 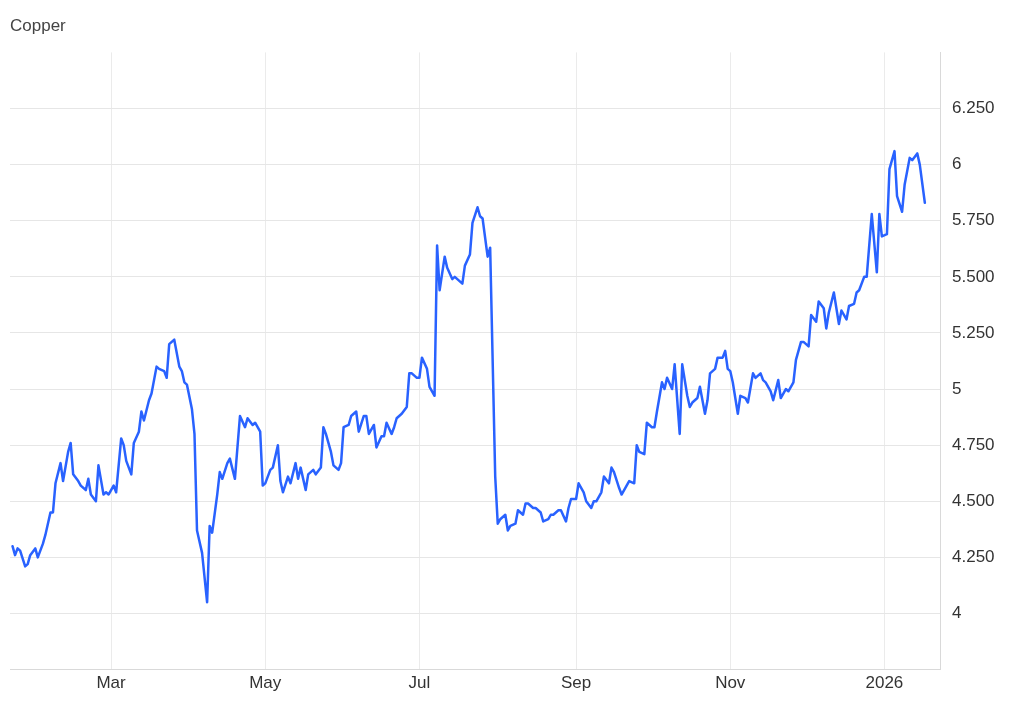 I want to click on x-tick-label: 2026, so click(x=884, y=683).